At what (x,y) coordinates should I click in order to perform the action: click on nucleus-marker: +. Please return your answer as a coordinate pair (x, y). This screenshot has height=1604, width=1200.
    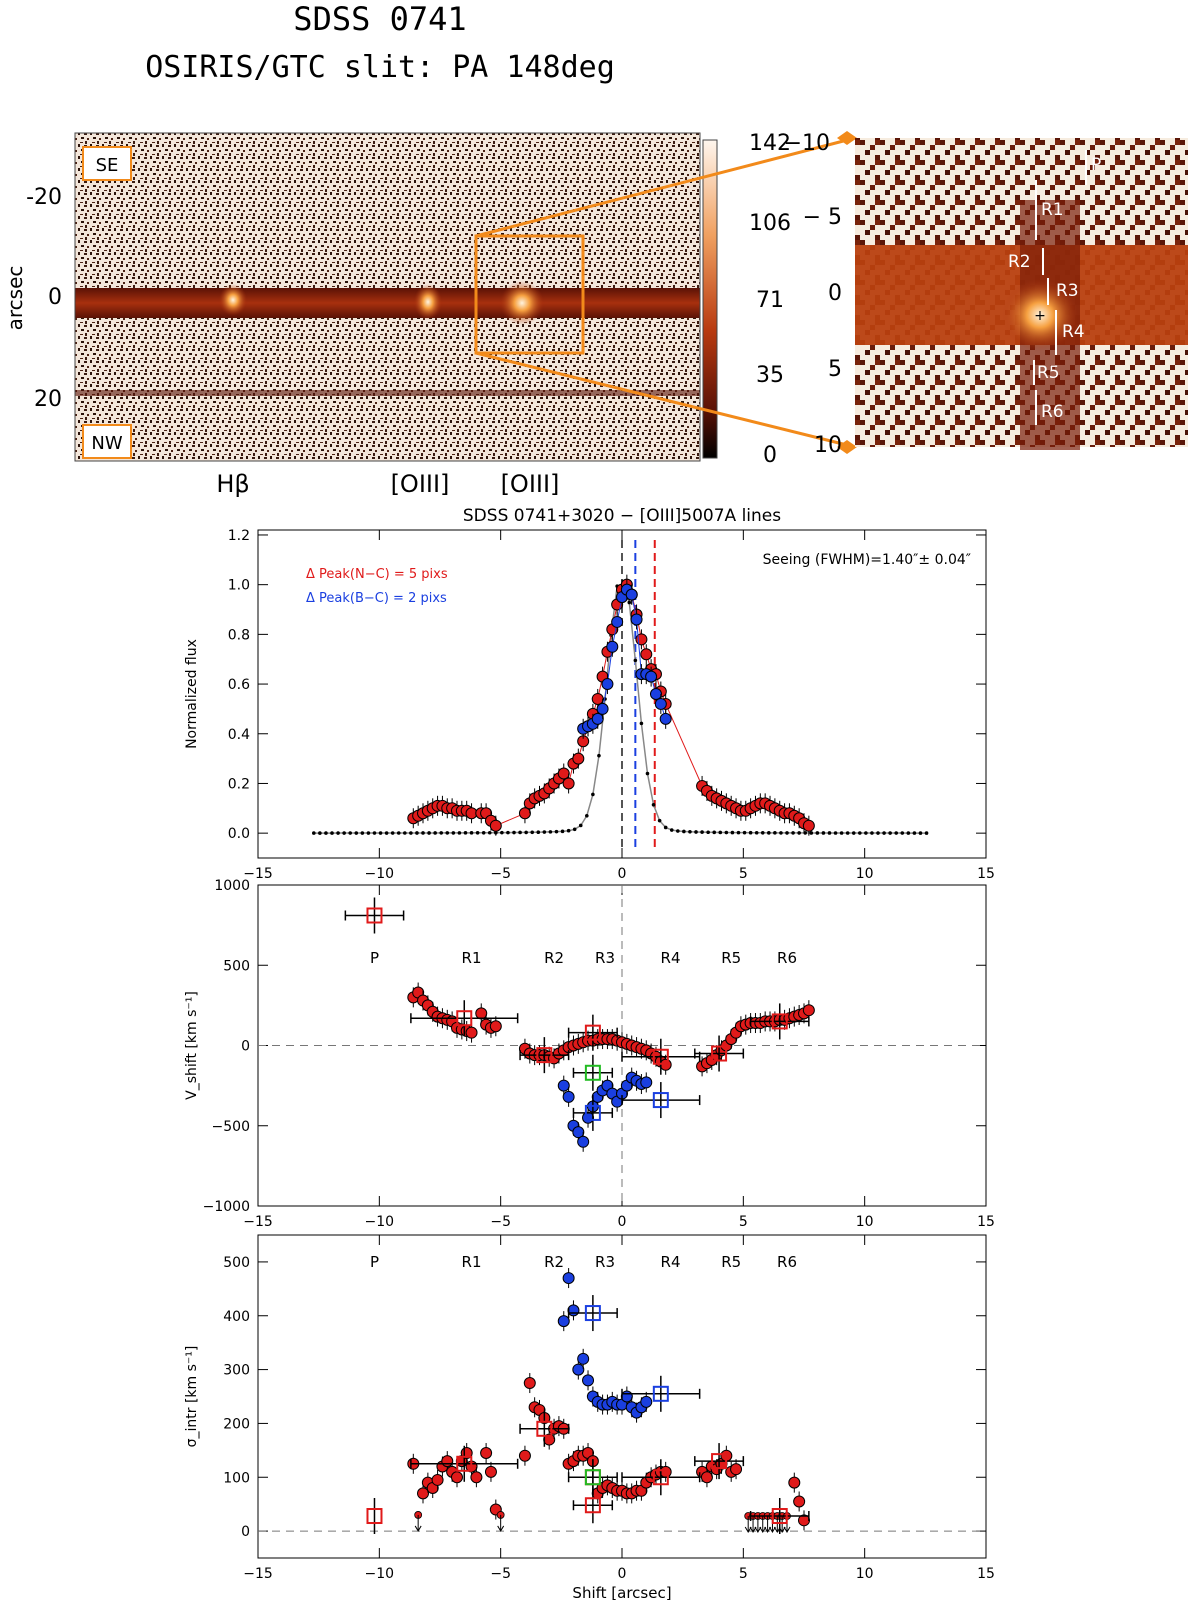
    Looking at the image, I should click on (1040, 316).